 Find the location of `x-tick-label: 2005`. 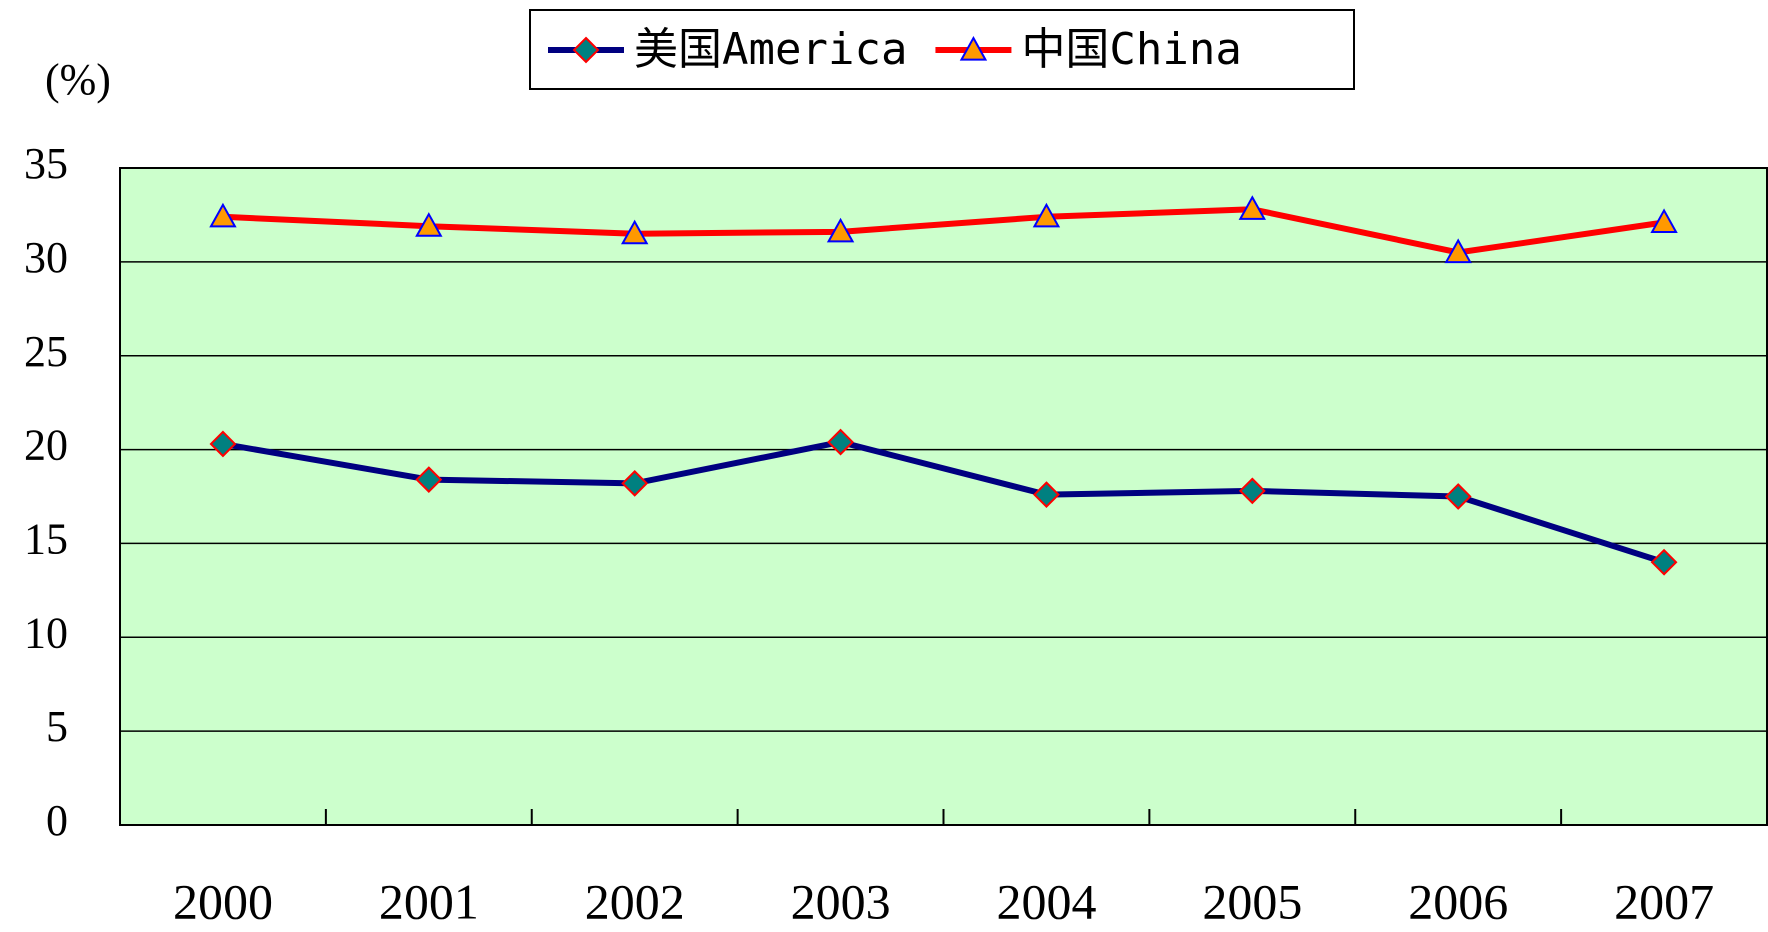

x-tick-label: 2005 is located at coordinates (1252, 901).